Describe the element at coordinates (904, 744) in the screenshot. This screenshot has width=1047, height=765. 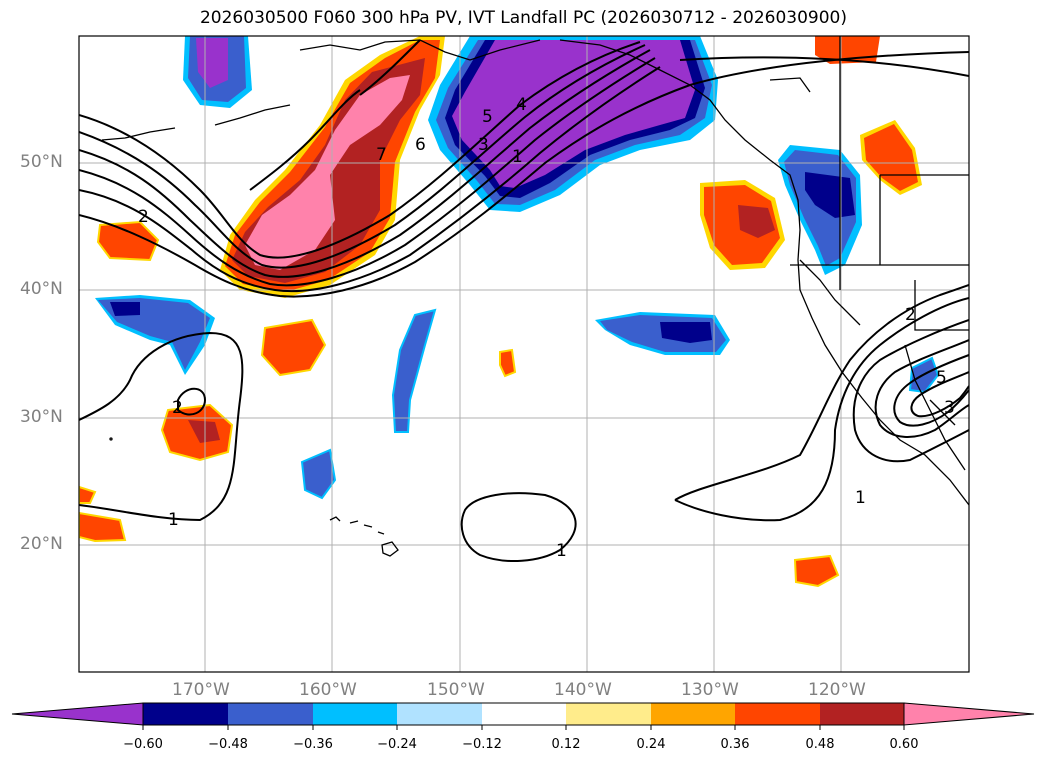
I see `colorbar-tick-label: 0.60` at that location.